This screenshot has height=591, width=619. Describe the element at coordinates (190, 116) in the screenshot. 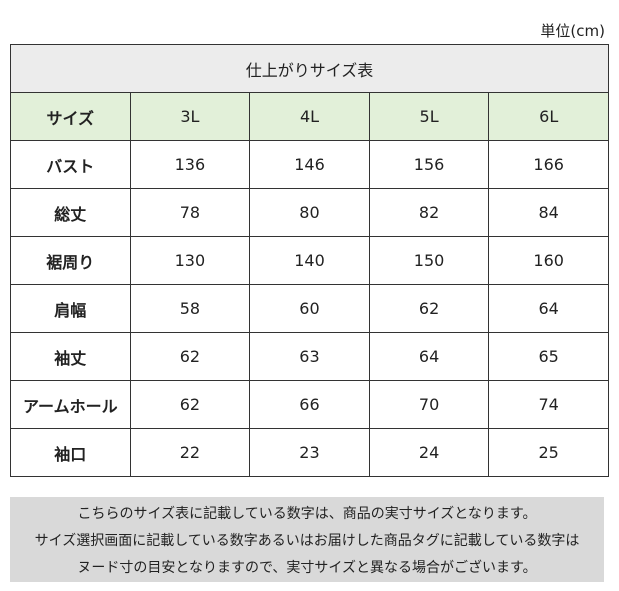

I see `header-cell: 3L` at that location.